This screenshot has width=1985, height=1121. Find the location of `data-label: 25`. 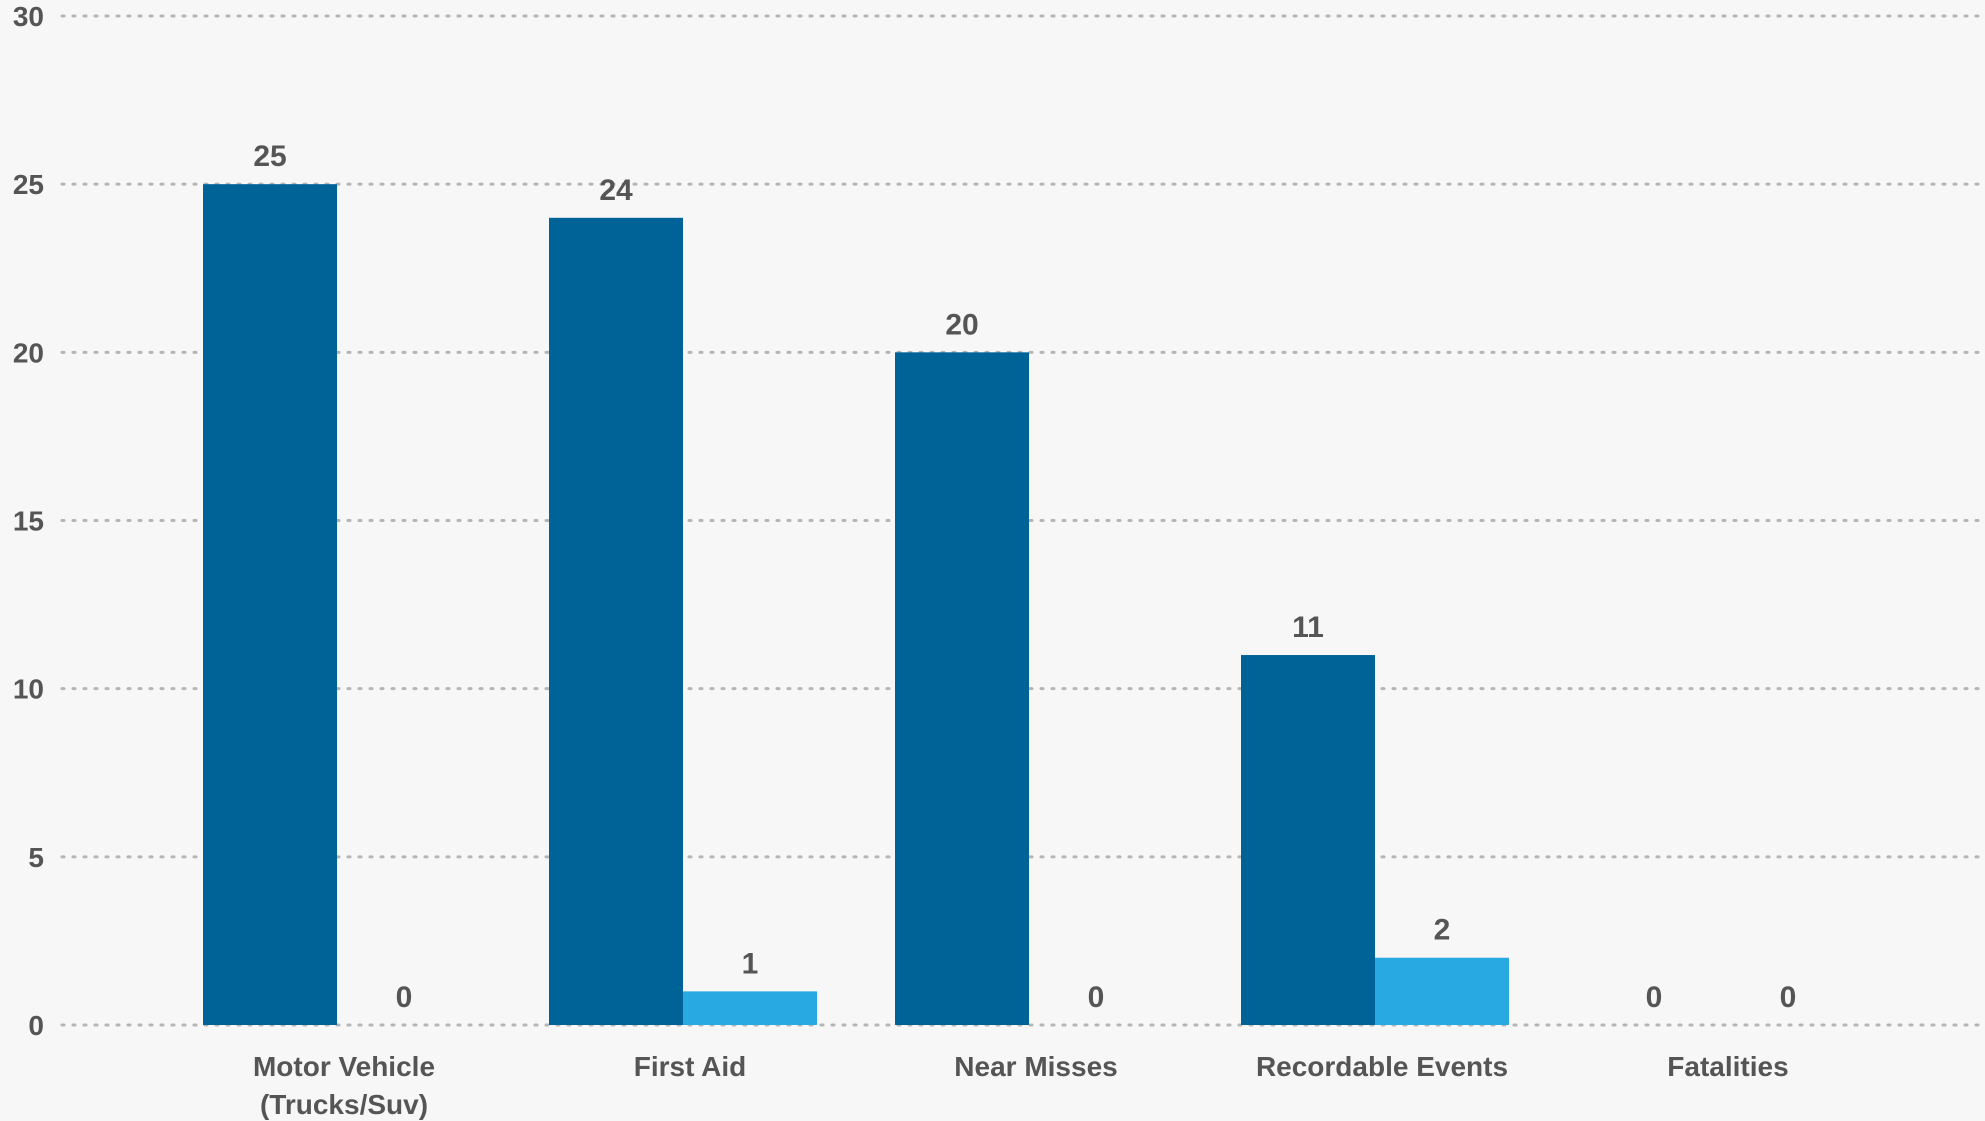

data-label: 25 is located at coordinates (269, 156).